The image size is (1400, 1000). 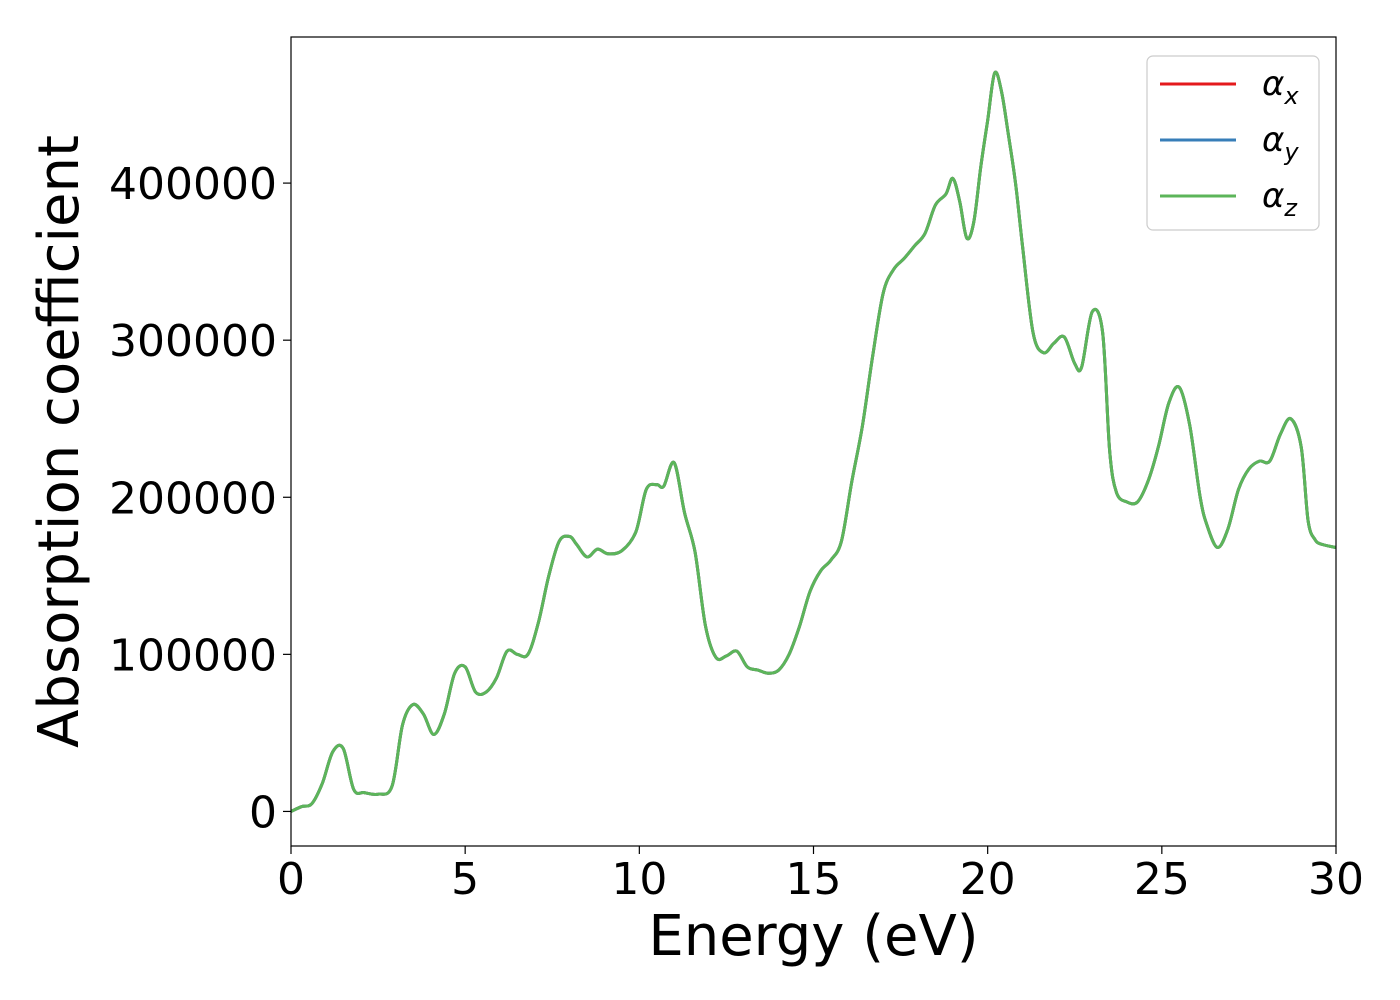 What do you see at coordinates (465, 879) in the screenshot?
I see `x-tick-label: 5` at bounding box center [465, 879].